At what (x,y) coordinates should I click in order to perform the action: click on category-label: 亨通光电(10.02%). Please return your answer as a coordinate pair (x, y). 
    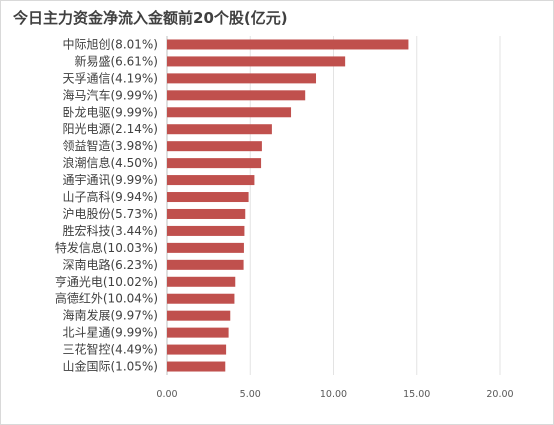
    Looking at the image, I should click on (106, 281).